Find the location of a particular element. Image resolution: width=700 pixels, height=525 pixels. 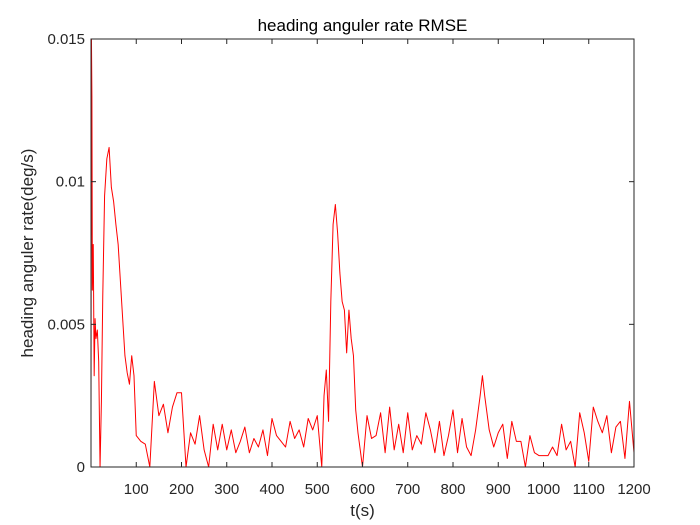

x-tick-label: 400 is located at coordinates (271, 489).